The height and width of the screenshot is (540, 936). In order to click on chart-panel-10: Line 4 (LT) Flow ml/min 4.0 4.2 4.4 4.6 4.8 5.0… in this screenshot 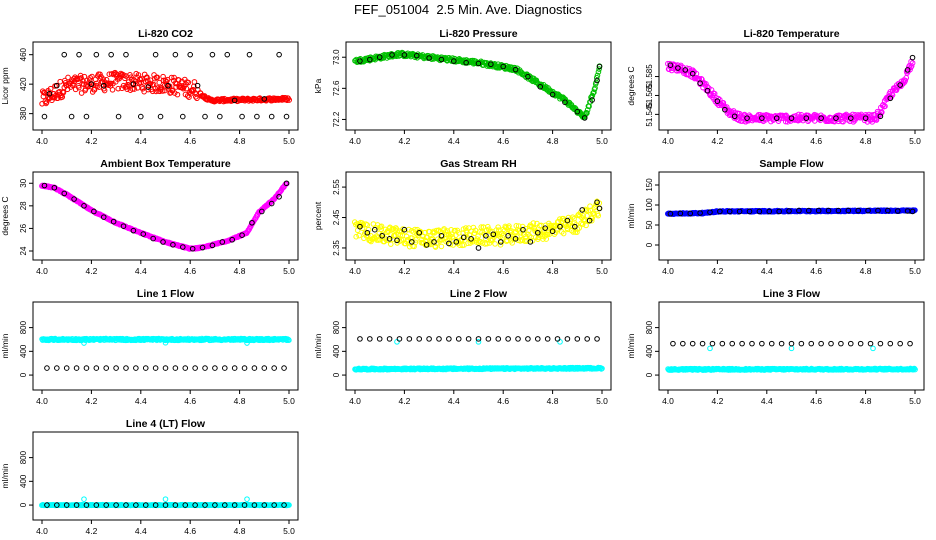, I will do `click(149, 477)`.